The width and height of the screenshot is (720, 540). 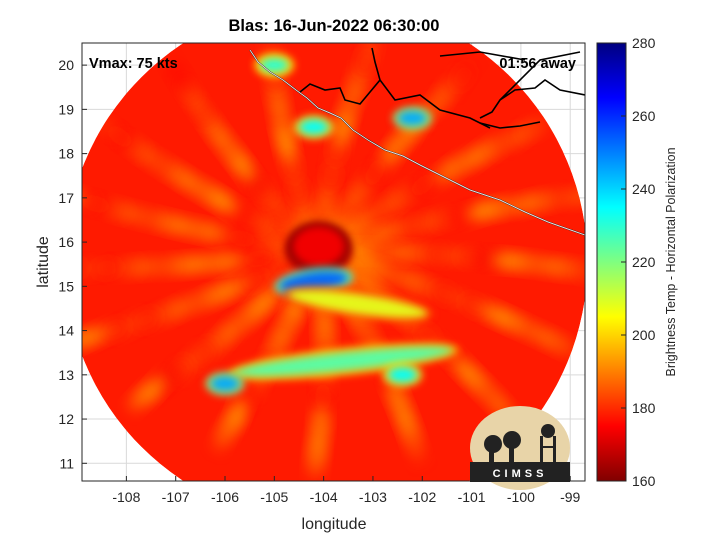 What do you see at coordinates (644, 408) in the screenshot?
I see `colorbar-tick-label: 180` at bounding box center [644, 408].